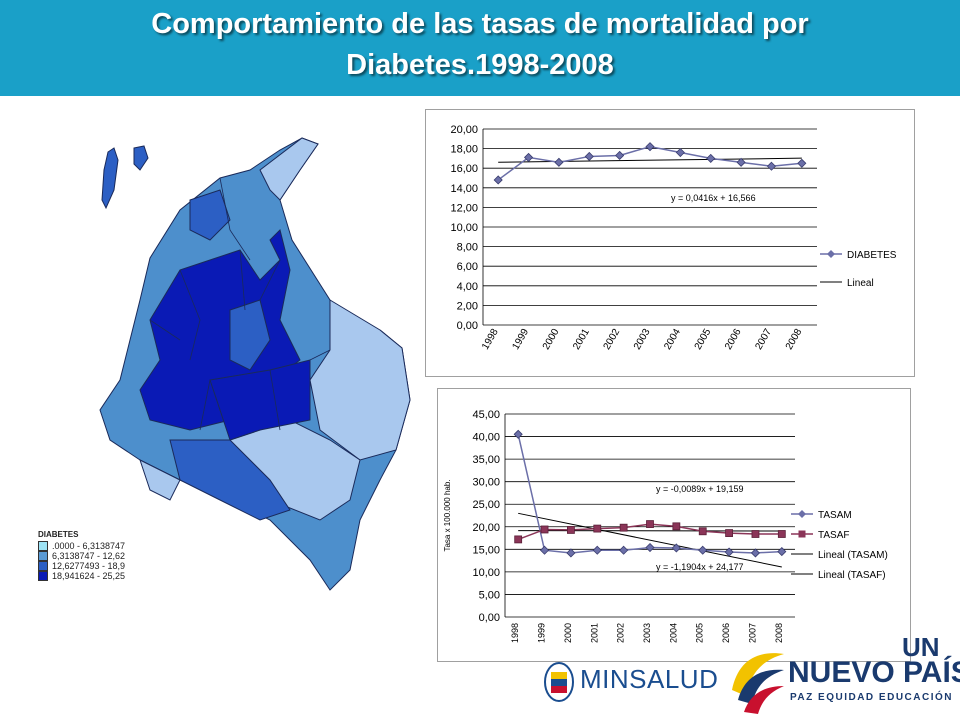 Image resolution: width=960 pixels, height=720 pixels. Describe the element at coordinates (464, 189) in the screenshot. I see `y-tick-label: 14,00` at that location.